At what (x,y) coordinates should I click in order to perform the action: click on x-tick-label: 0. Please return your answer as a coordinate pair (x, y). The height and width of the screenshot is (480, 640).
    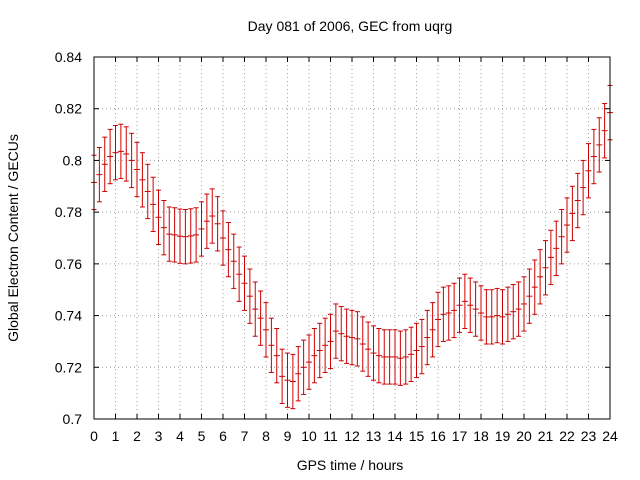
    Looking at the image, I should click on (94, 436).